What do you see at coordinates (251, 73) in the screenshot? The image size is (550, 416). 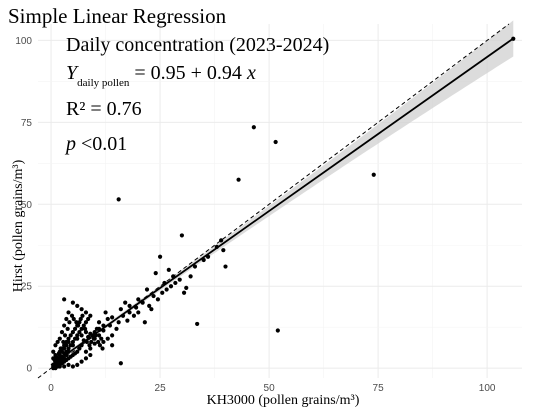 I see `equation-x: x` at bounding box center [251, 73].